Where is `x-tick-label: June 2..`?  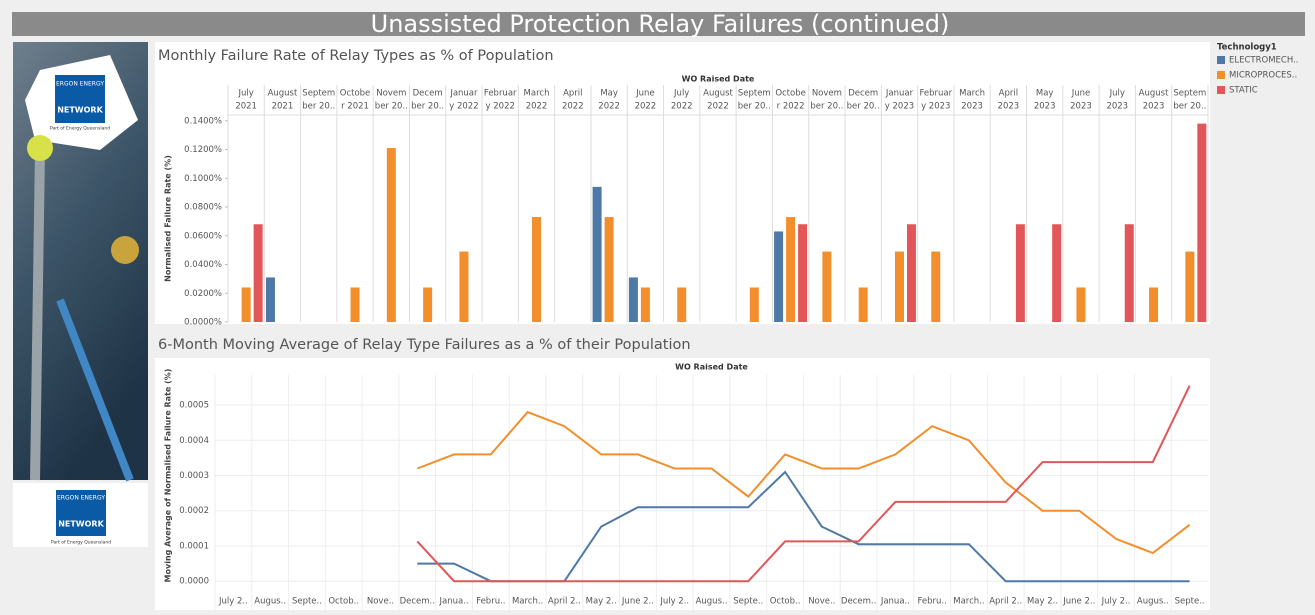
x-tick-label: June 2.. is located at coordinates (637, 602).